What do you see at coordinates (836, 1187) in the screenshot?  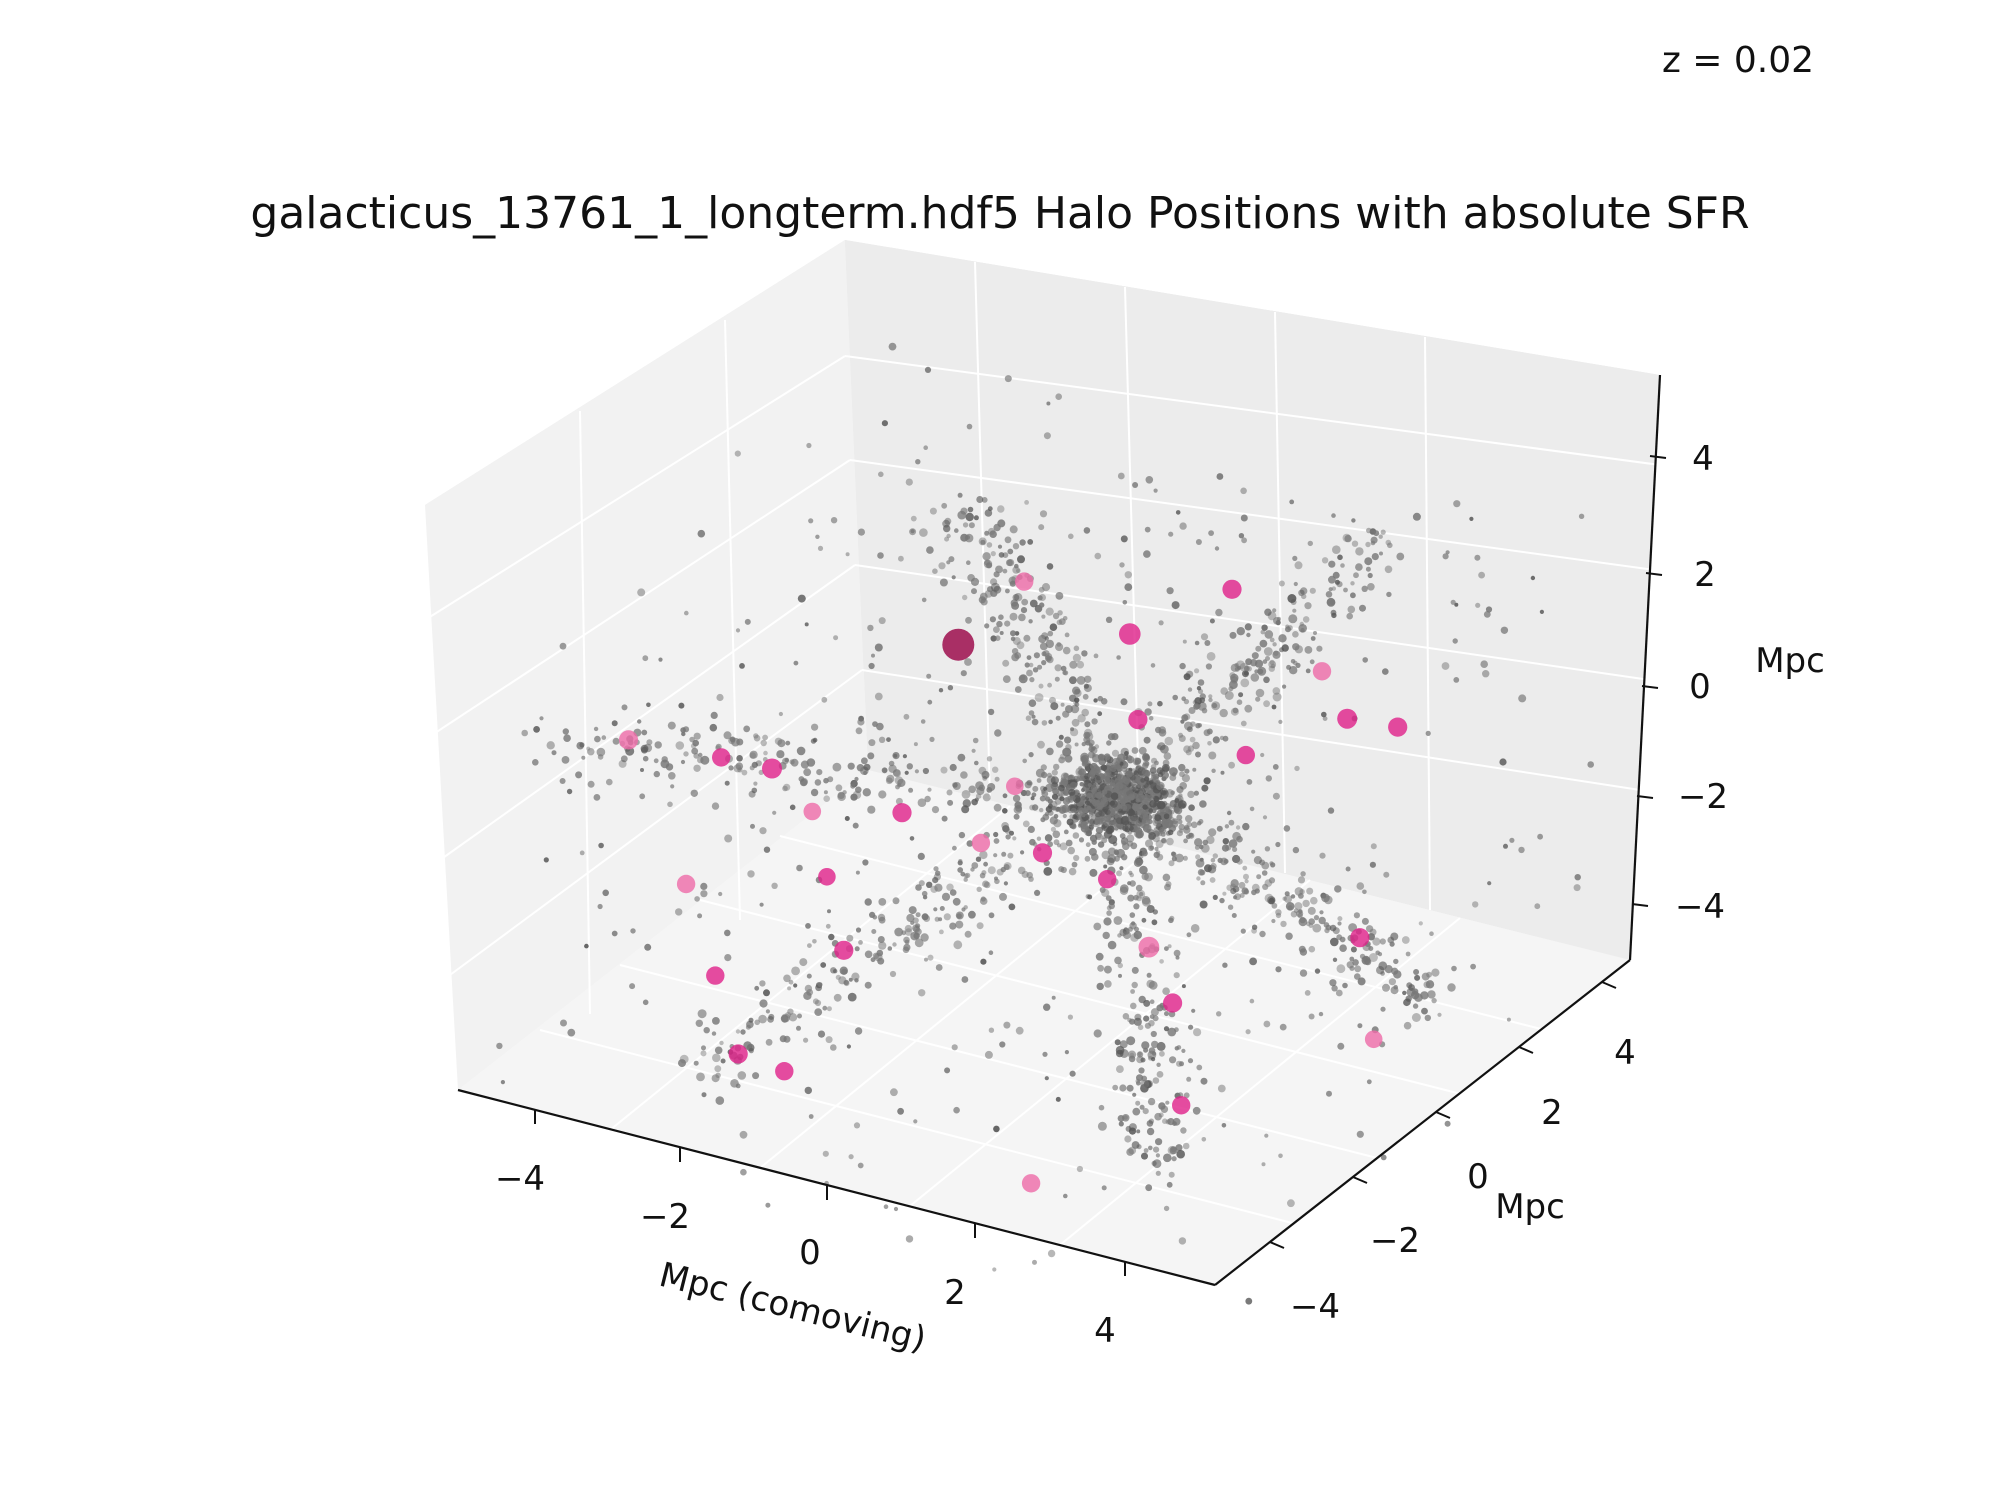 I see `x-axis-line` at bounding box center [836, 1187].